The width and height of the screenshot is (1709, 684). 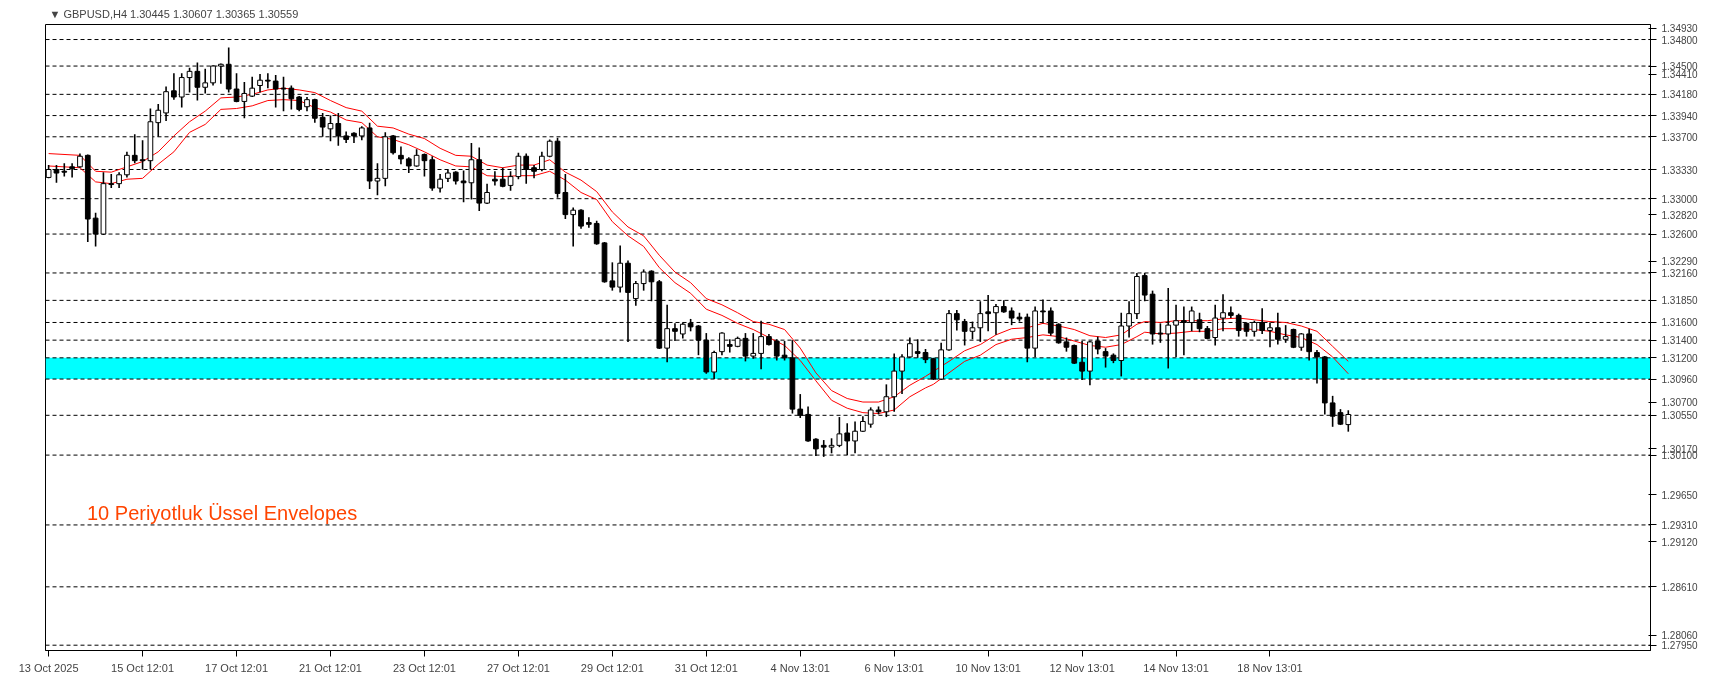 What do you see at coordinates (1680, 199) in the screenshot?
I see `ref-line-label: 1.33000` at bounding box center [1680, 199].